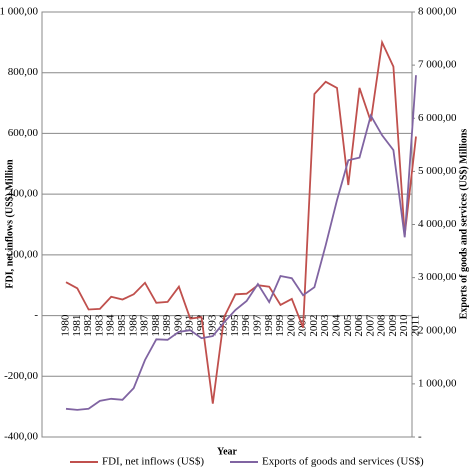 This screenshot has width=474, height=474. I want to click on y-tick-label: 200,00, so click(23, 254).